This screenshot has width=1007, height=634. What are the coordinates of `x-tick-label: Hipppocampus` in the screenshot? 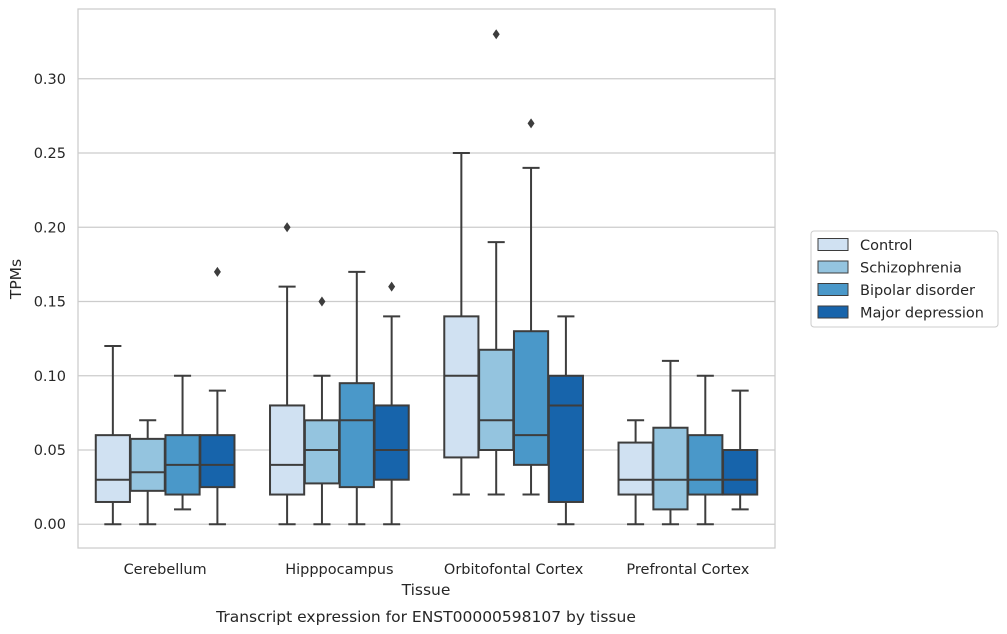 It's located at (339, 570).